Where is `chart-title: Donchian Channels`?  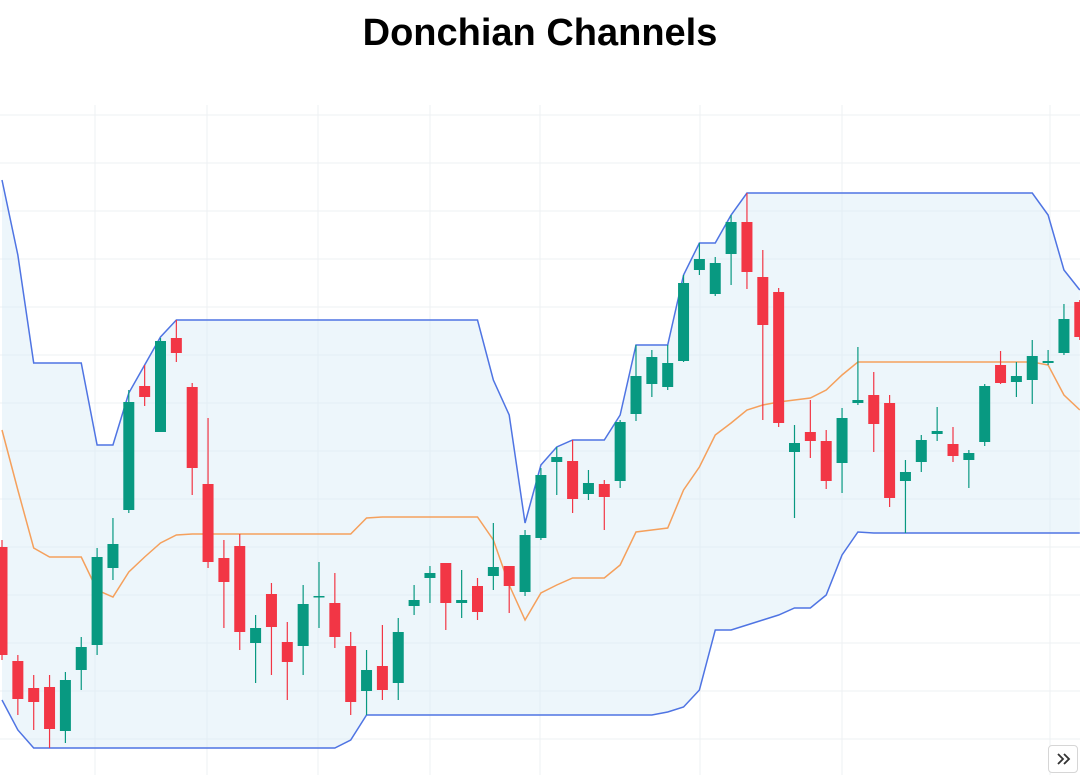 chart-title: Donchian Channels is located at coordinates (540, 33).